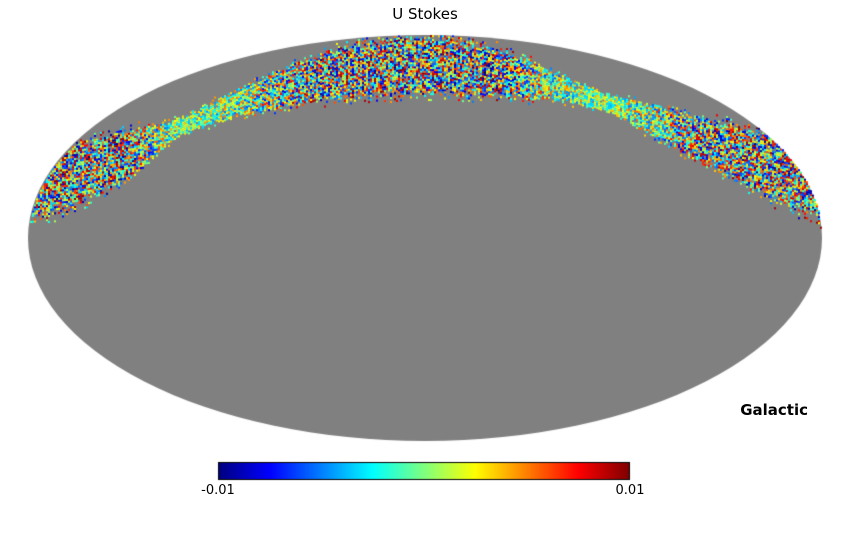 This screenshot has width=850, height=540. Describe the element at coordinates (774, 410) in the screenshot. I see `coordinate-system-label: Galactic` at that location.